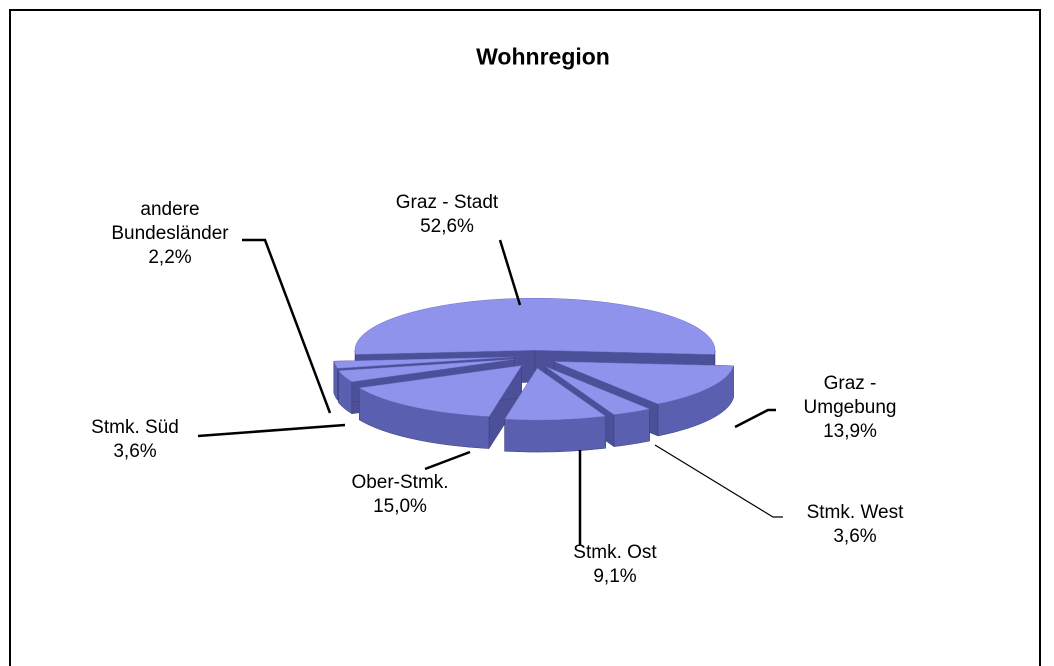 The image size is (1054, 666). I want to click on category-label: Graz - Stadt, so click(447, 202).